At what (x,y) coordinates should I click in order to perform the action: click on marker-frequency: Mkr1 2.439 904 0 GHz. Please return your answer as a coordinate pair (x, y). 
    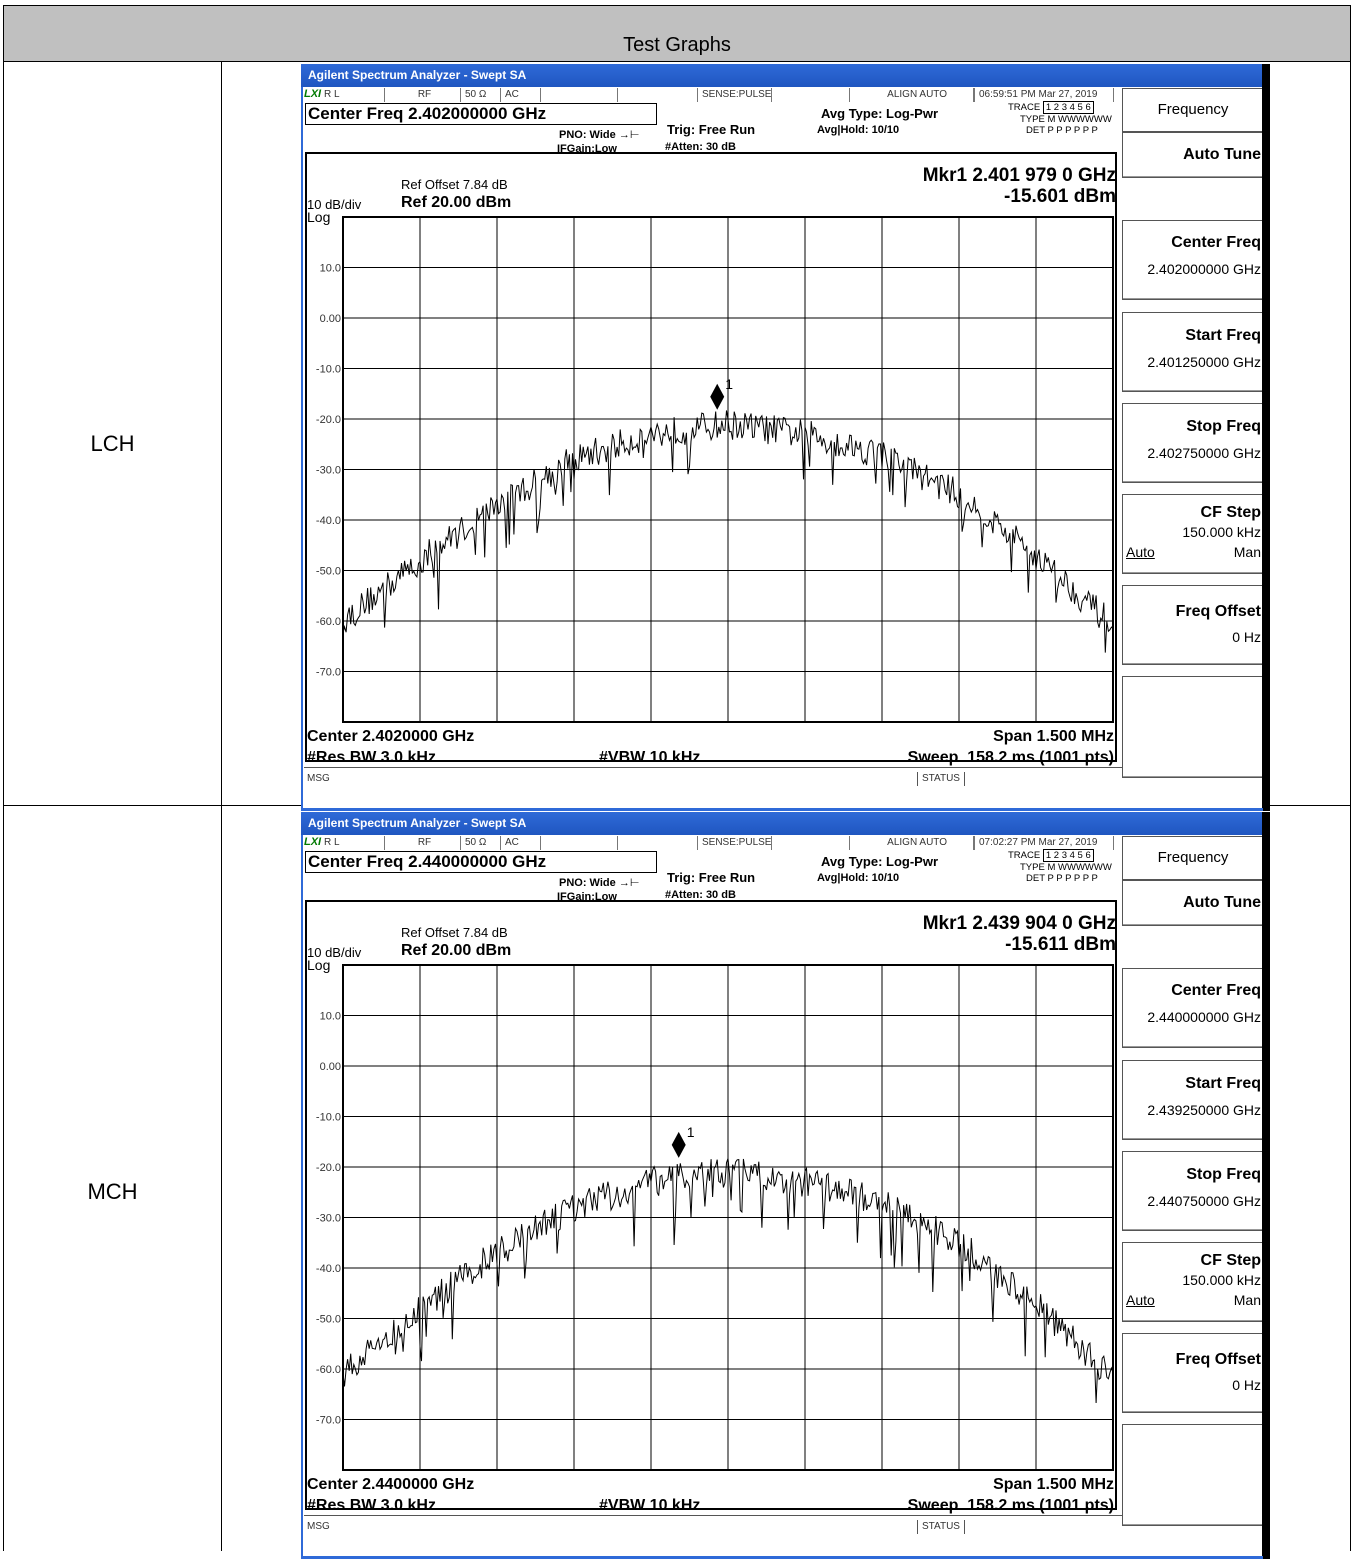
    Looking at the image, I should click on (1019, 923).